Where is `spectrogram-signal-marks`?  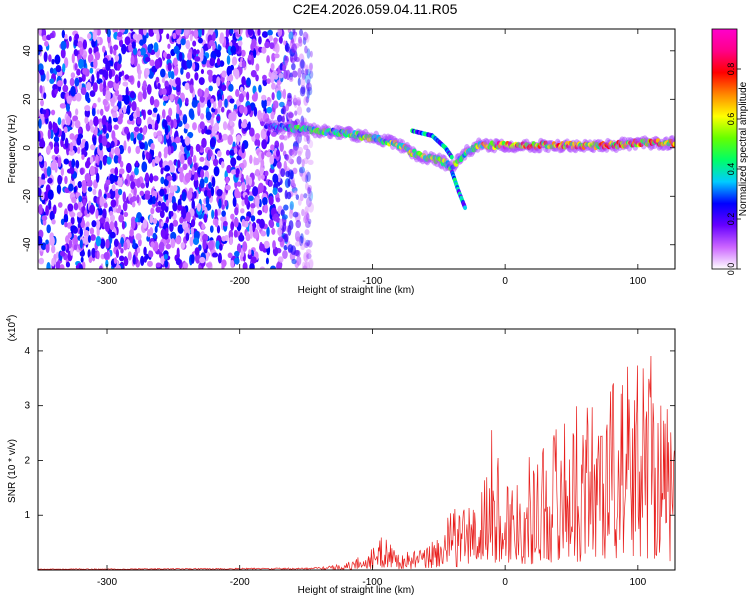 spectrogram-signal-marks is located at coordinates (469, 164).